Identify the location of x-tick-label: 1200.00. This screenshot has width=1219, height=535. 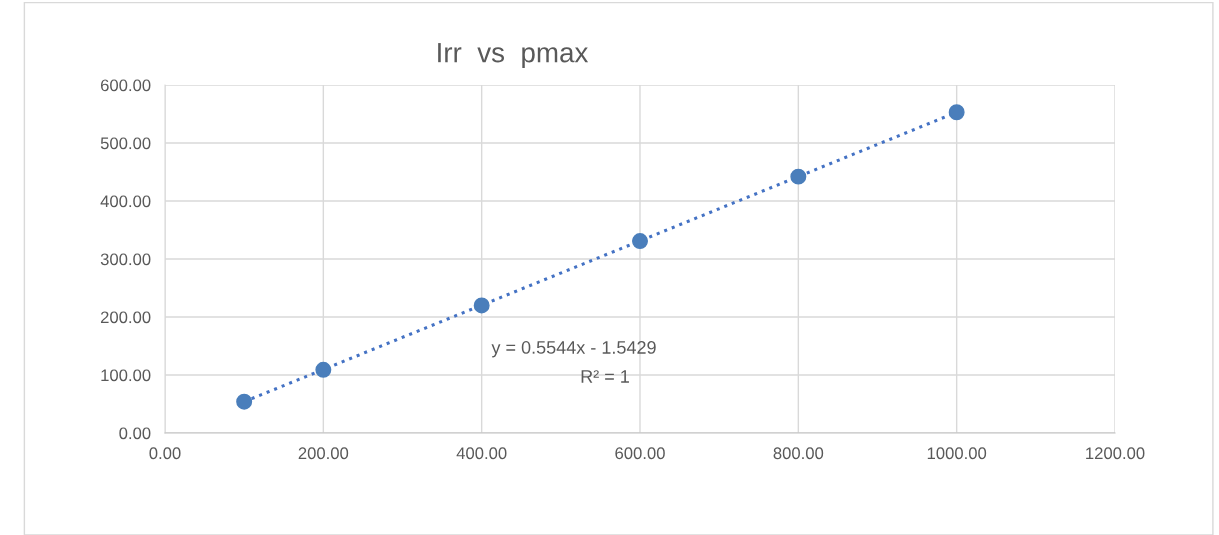
(1115, 453).